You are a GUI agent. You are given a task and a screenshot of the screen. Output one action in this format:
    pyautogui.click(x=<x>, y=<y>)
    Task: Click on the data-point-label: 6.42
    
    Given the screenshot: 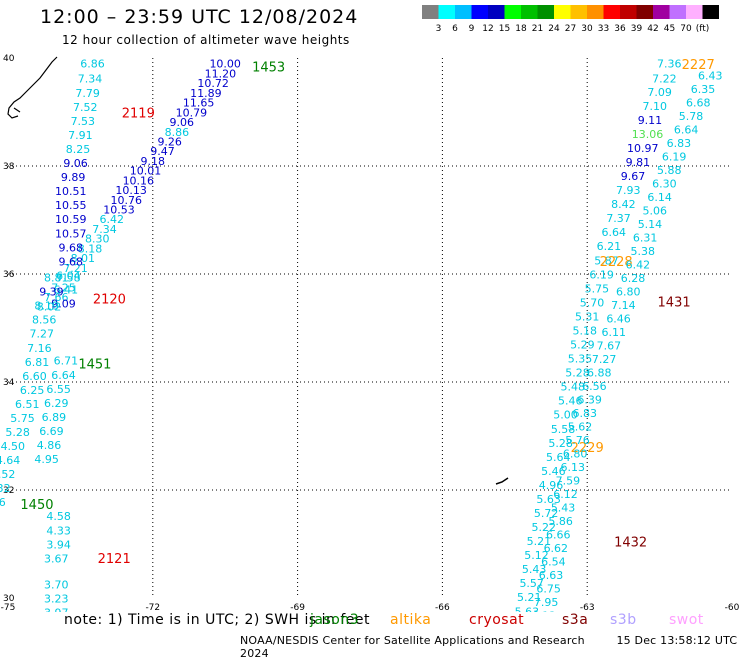 What is the action you would take?
    pyautogui.click(x=112, y=219)
    